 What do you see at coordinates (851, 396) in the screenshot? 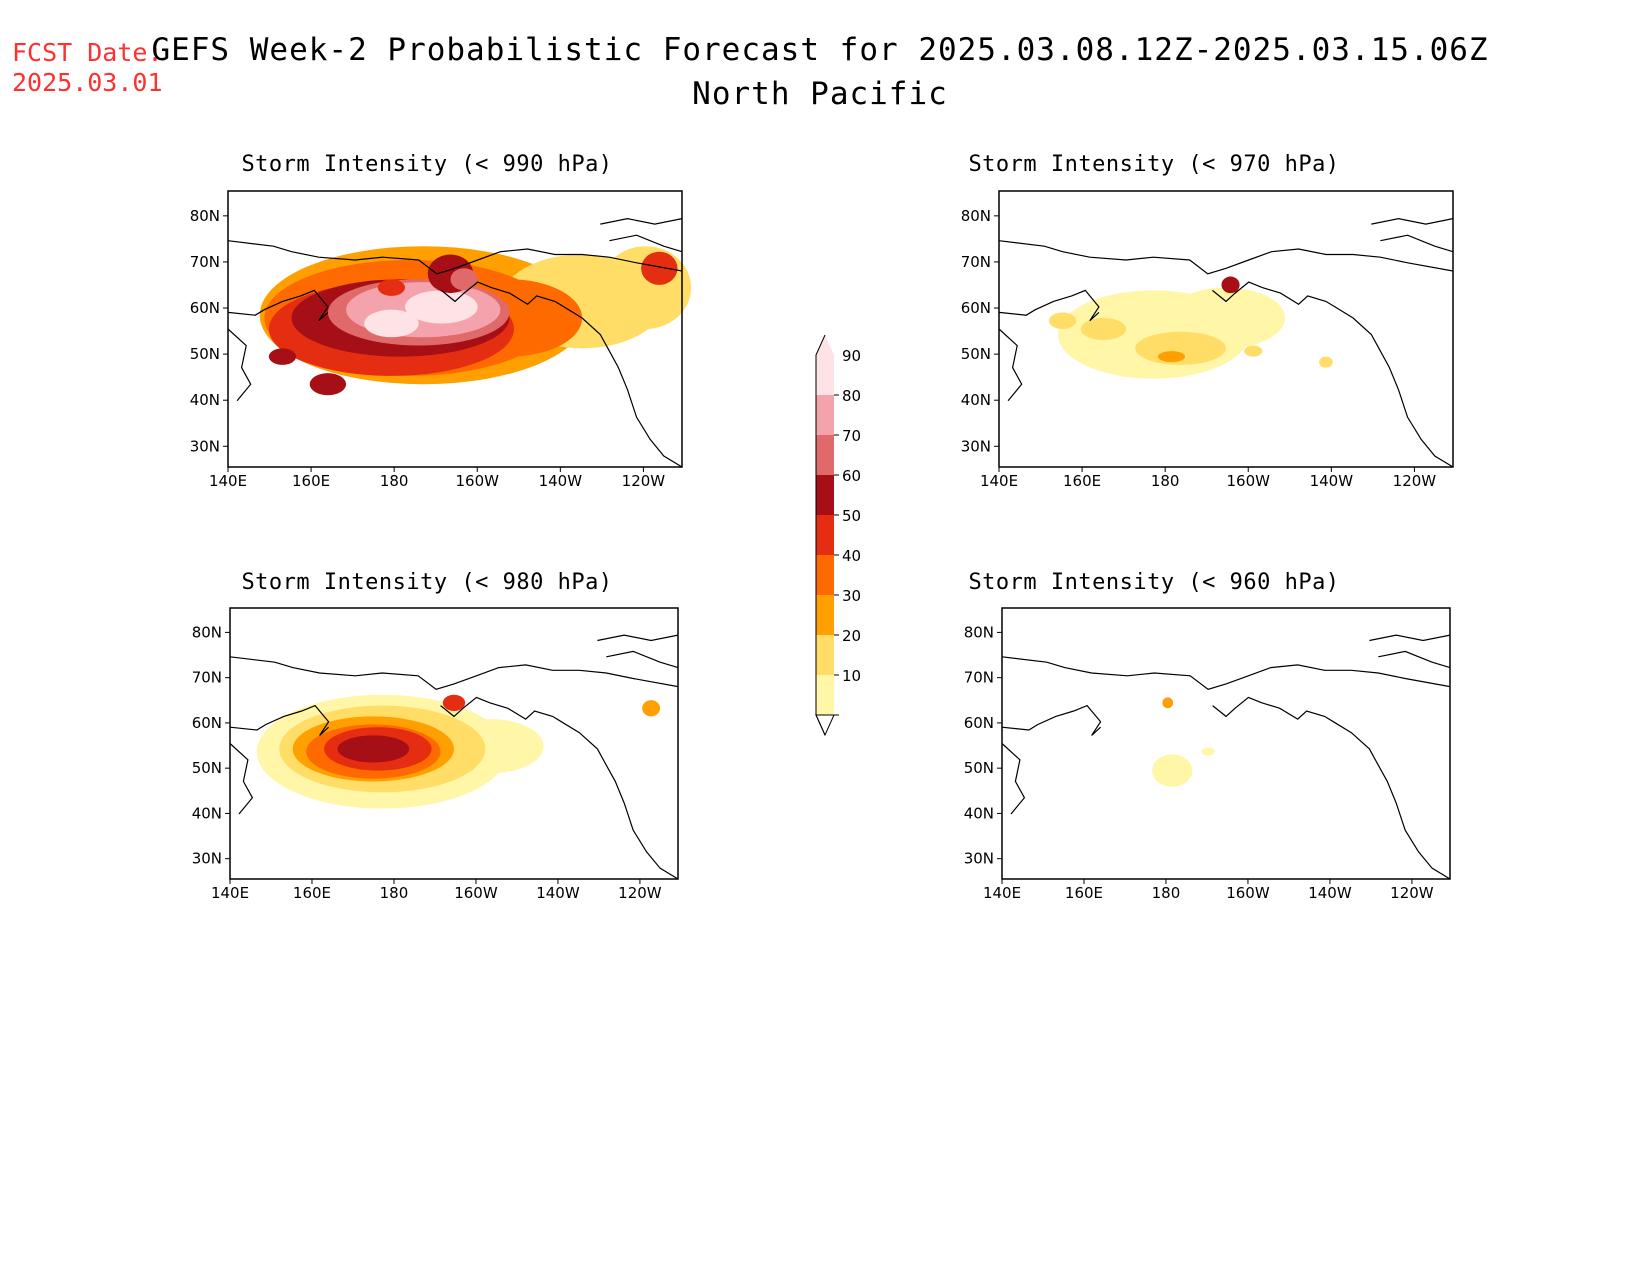
I see `colorbar-label: 80` at bounding box center [851, 396].